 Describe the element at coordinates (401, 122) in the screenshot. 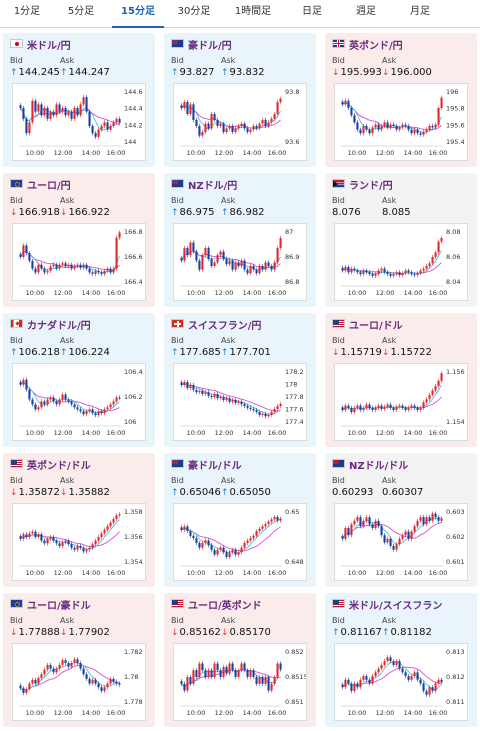

I see `mini-candlestick-chart: 196 195.8 195.6 195.4 10:00 12:00 14:00 16:00` at that location.